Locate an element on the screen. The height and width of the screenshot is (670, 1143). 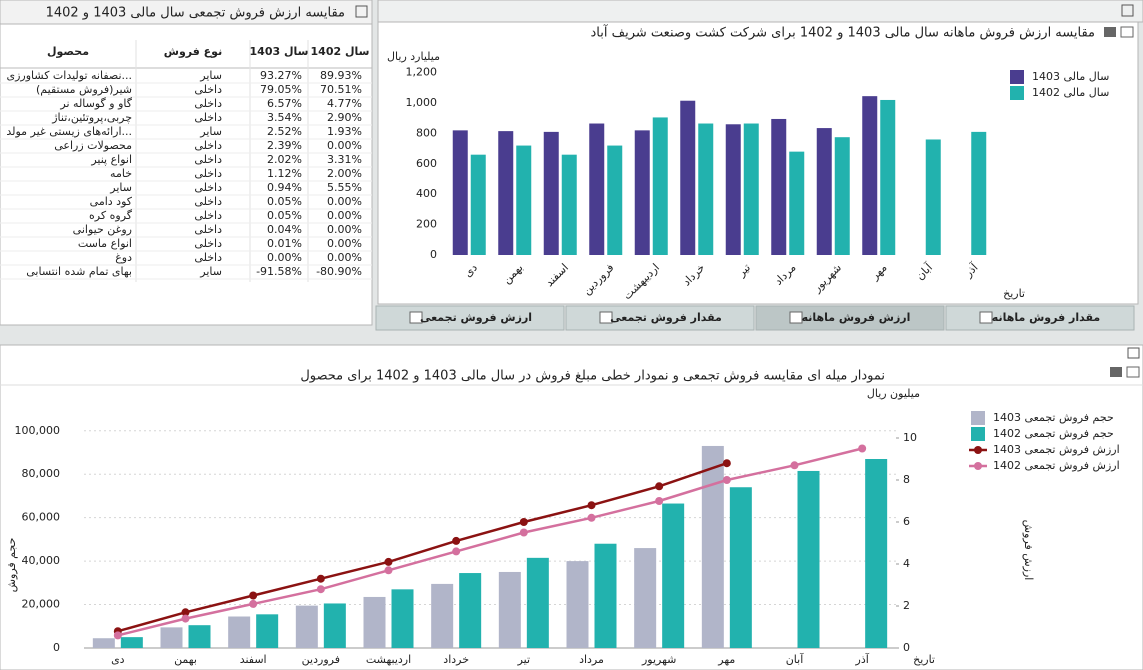
cell: 93.27% is located at coordinates (281, 75).